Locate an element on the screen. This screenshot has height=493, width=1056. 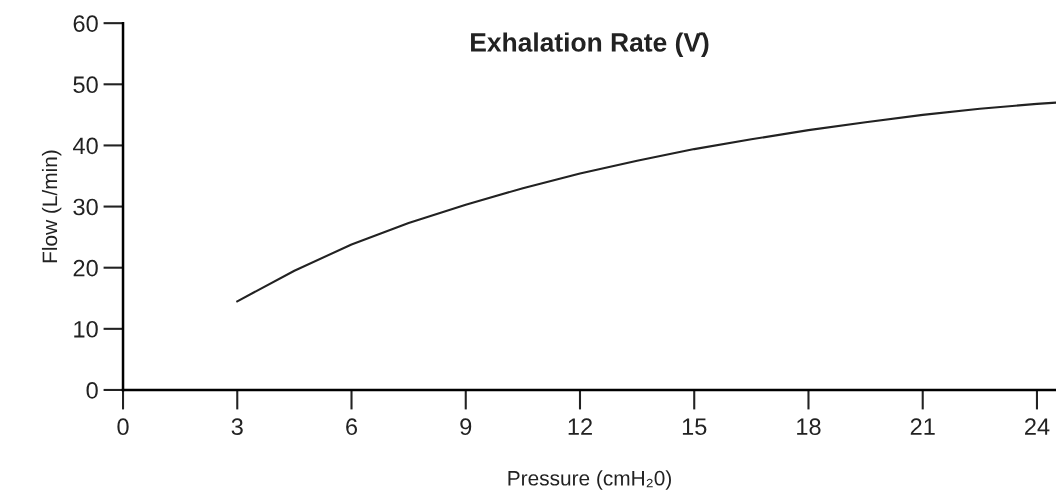
x-axis-title: Pressure (cmH₂0) is located at coordinates (589, 480).